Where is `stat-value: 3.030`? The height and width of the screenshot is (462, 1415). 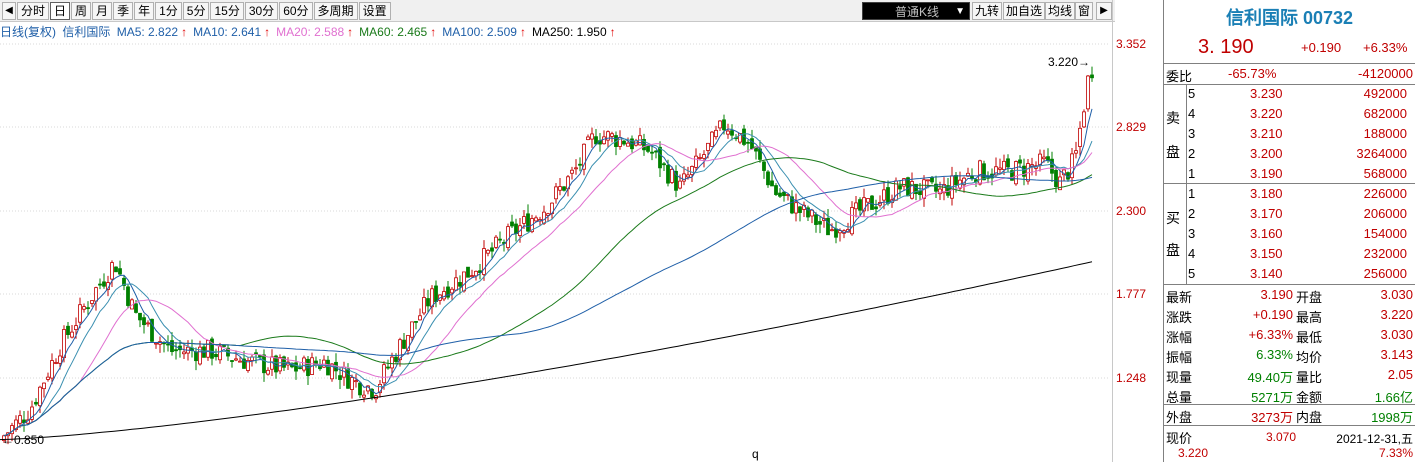
stat-value: 3.030 is located at coordinates (1396, 294).